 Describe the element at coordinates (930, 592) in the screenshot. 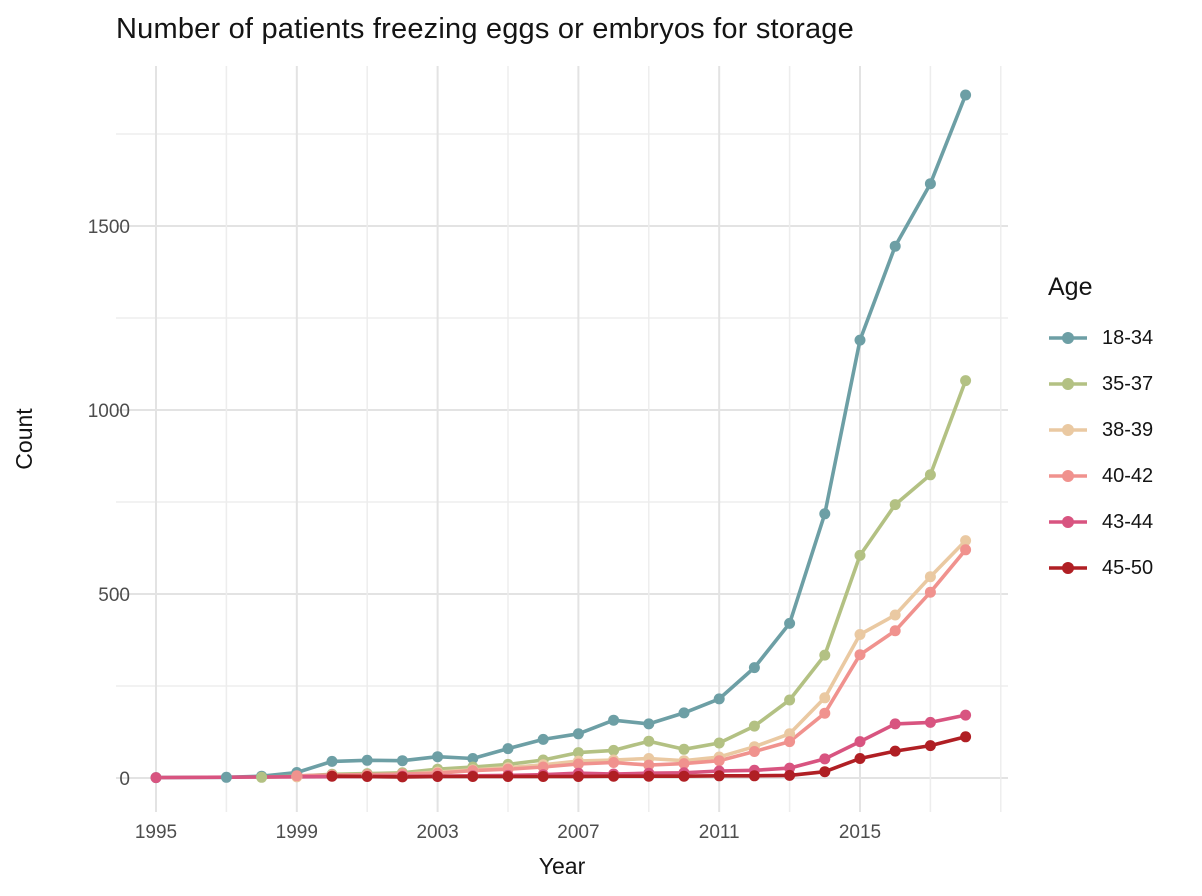

I see `data-point-40-42-2017` at that location.